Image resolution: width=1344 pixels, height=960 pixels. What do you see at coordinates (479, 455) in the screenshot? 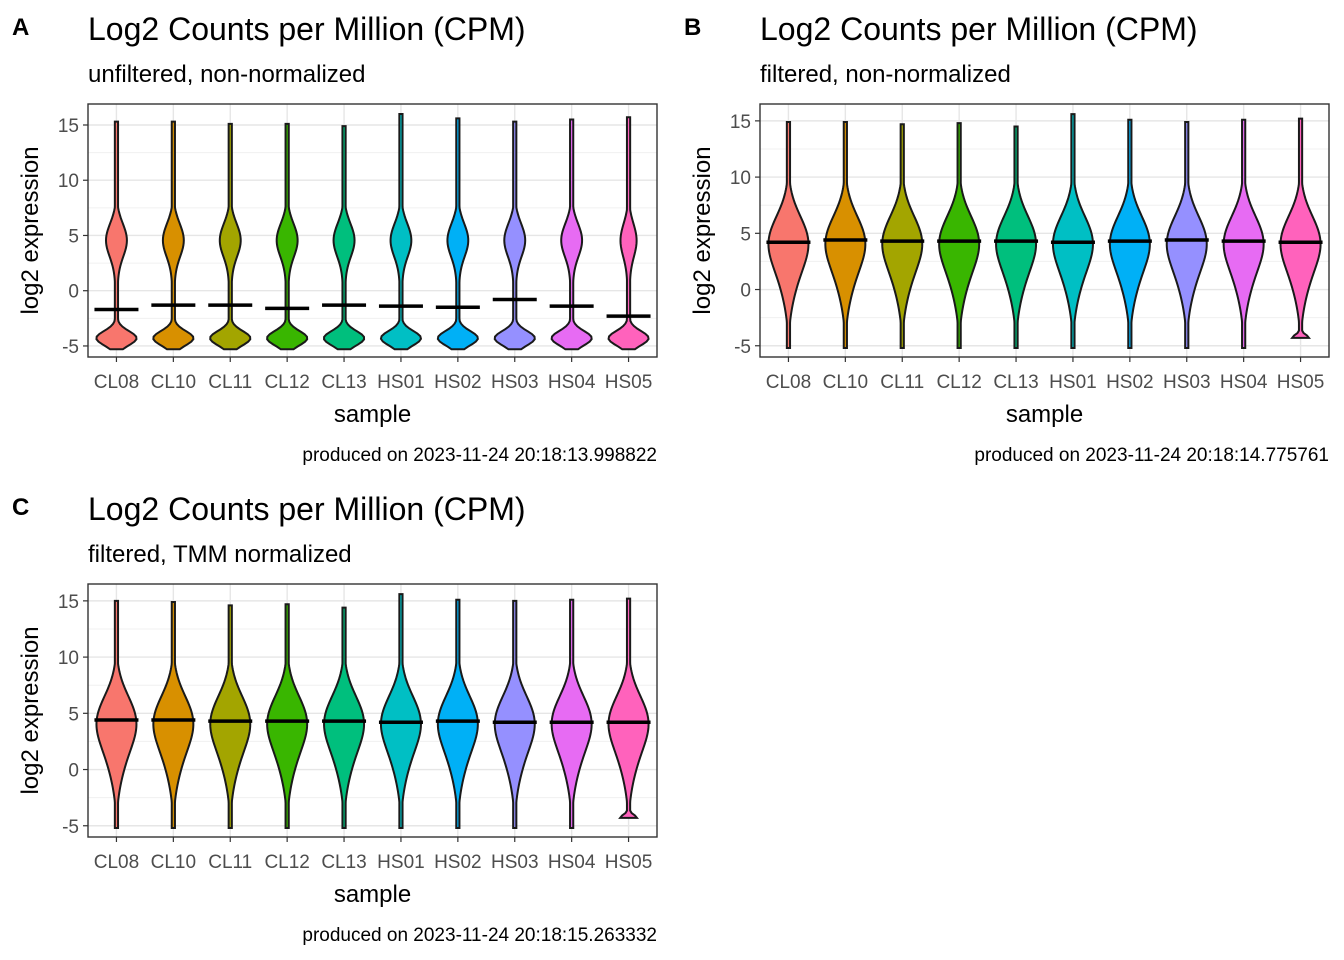
I see `caption: produced on 2023-11-24 20:18:13.998822` at bounding box center [479, 455].